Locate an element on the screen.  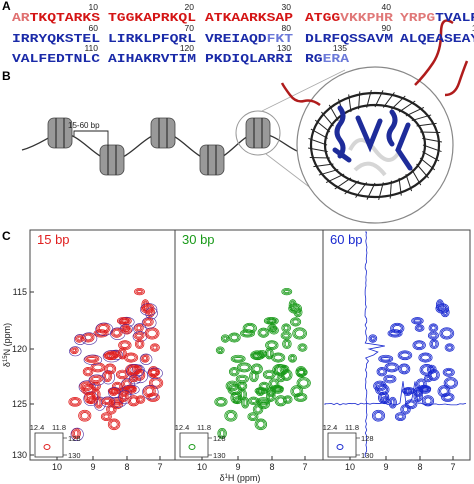
x-axis-label: δ1H (ppm) is located at coordinates (240, 478).